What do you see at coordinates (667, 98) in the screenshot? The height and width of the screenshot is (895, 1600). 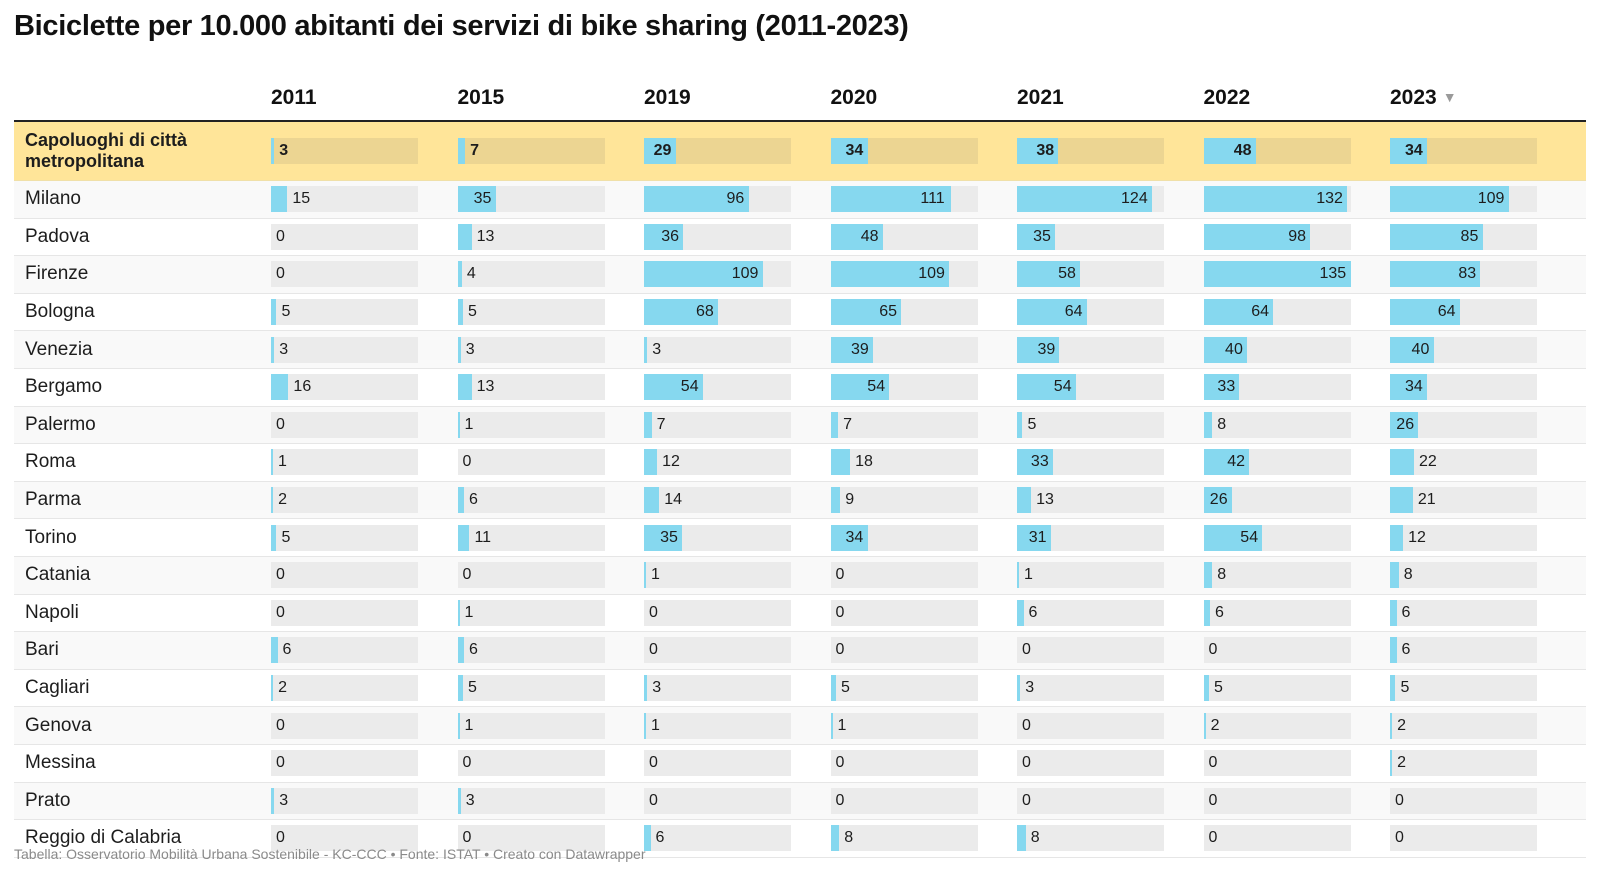 I see `column-header-2019: 2019` at bounding box center [667, 98].